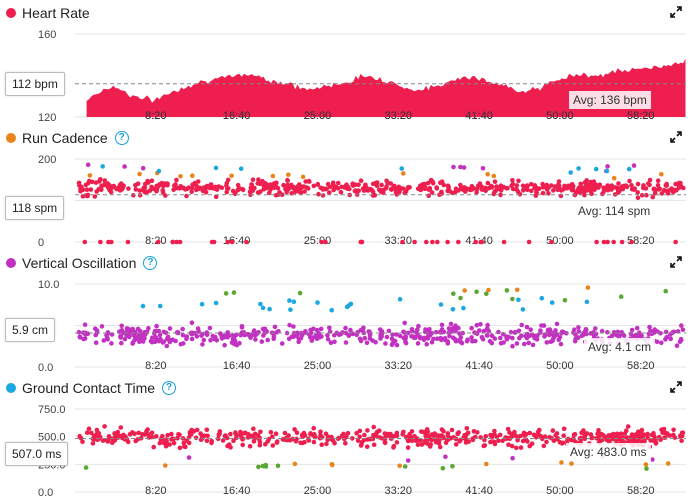 This screenshot has height=500, width=690. What do you see at coordinates (237, 241) in the screenshot?
I see `x-tick-label: 16:40` at bounding box center [237, 241].